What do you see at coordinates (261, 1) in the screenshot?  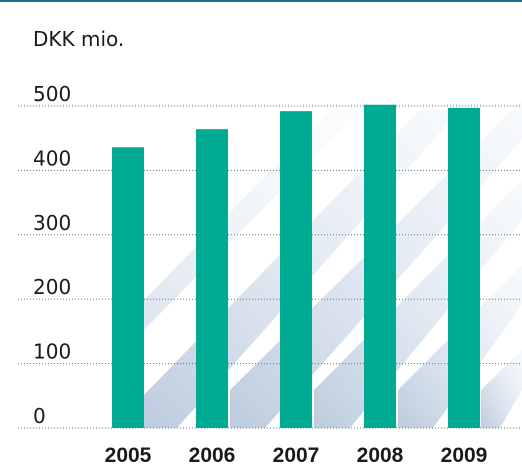 I see `top-rule` at bounding box center [261, 1].